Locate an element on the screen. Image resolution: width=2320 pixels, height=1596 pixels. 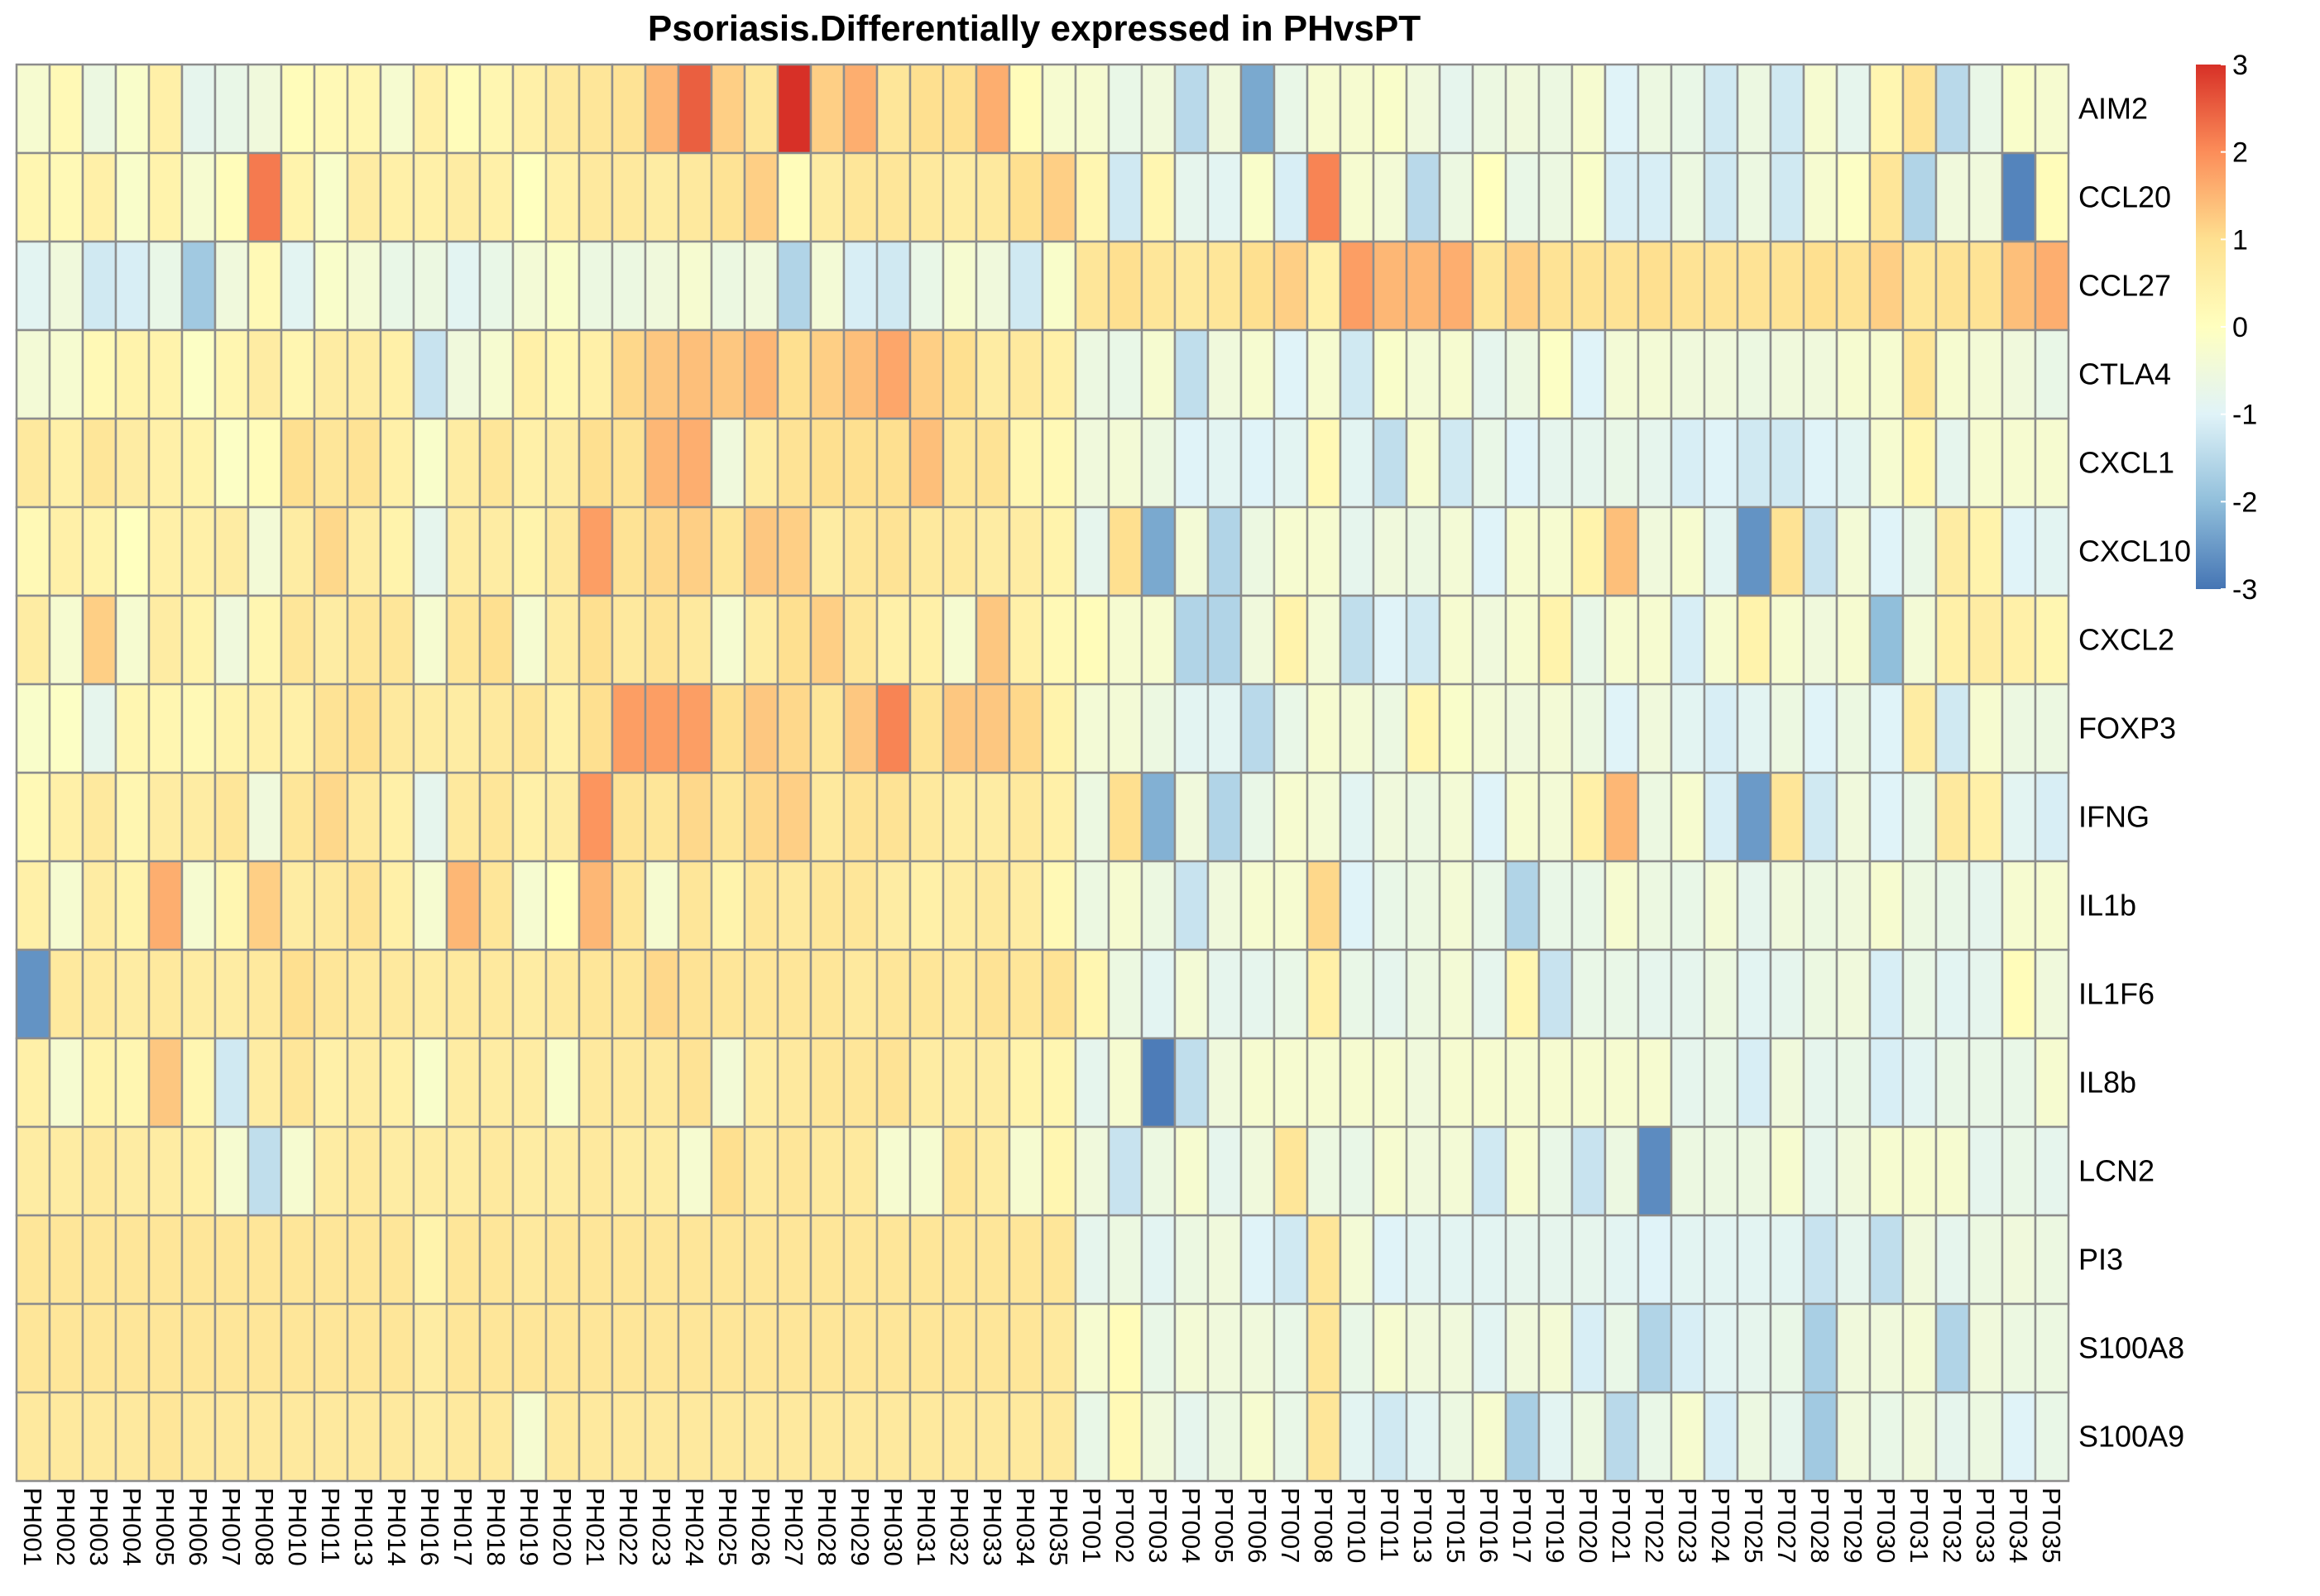
color-legend: 3 2 1 0 -1 -2 -3 is located at coordinates (2226, 328).